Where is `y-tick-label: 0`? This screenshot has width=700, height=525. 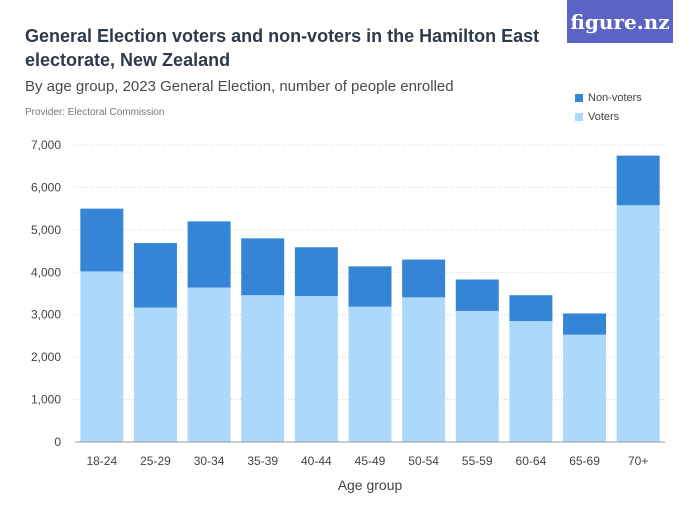 y-tick-label: 0 is located at coordinates (57, 442).